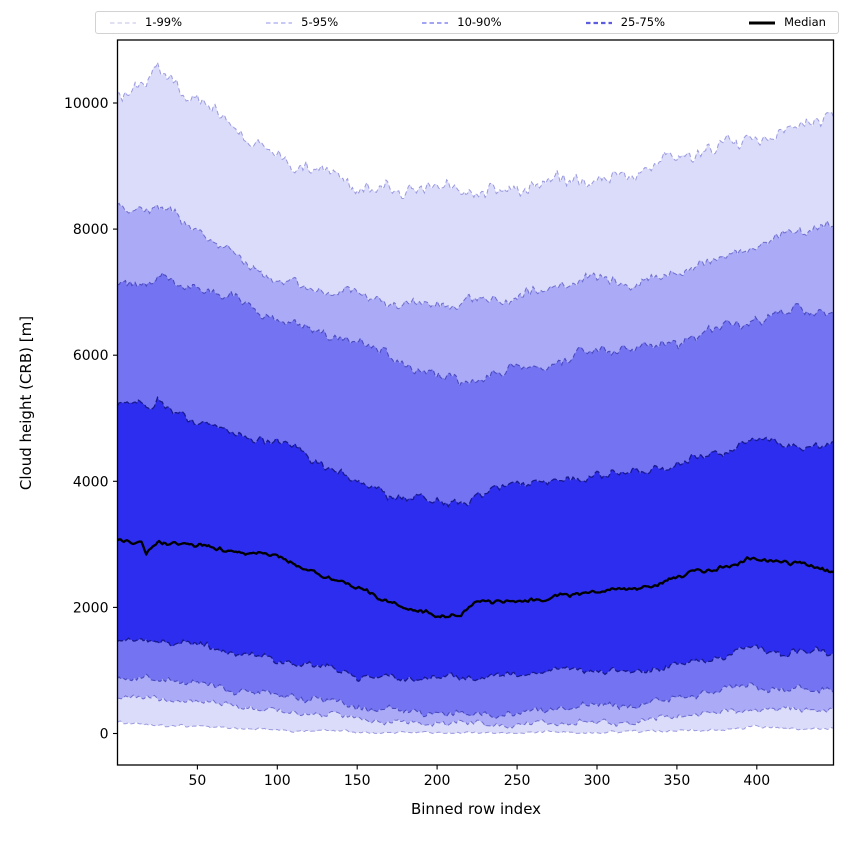  I want to click on legend-label: Median, so click(805, 21).